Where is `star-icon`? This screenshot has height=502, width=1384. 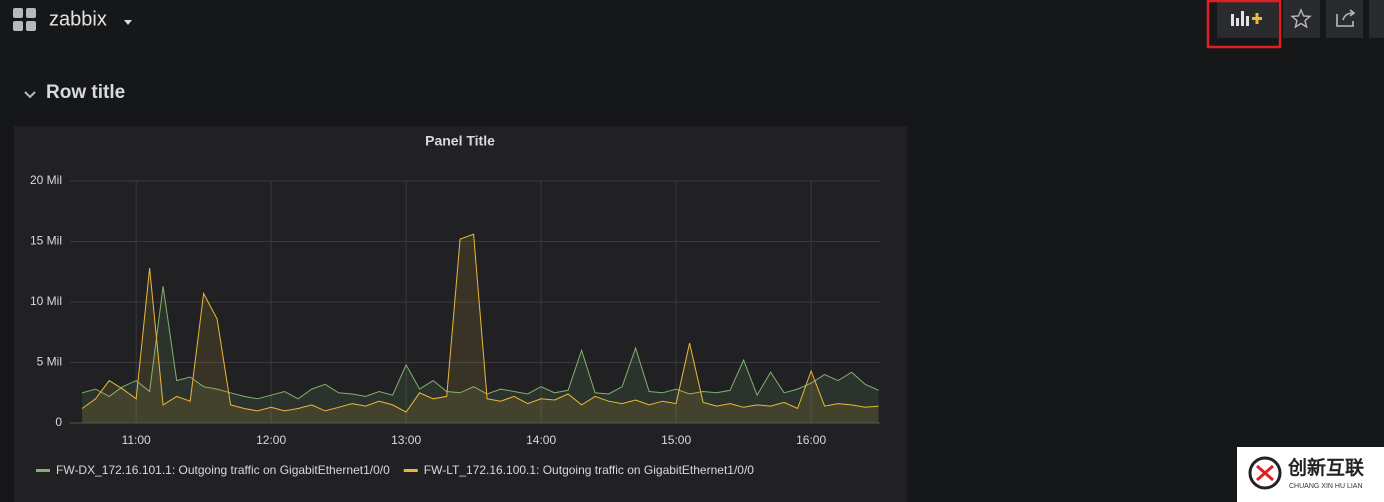 star-icon is located at coordinates (1301, 18).